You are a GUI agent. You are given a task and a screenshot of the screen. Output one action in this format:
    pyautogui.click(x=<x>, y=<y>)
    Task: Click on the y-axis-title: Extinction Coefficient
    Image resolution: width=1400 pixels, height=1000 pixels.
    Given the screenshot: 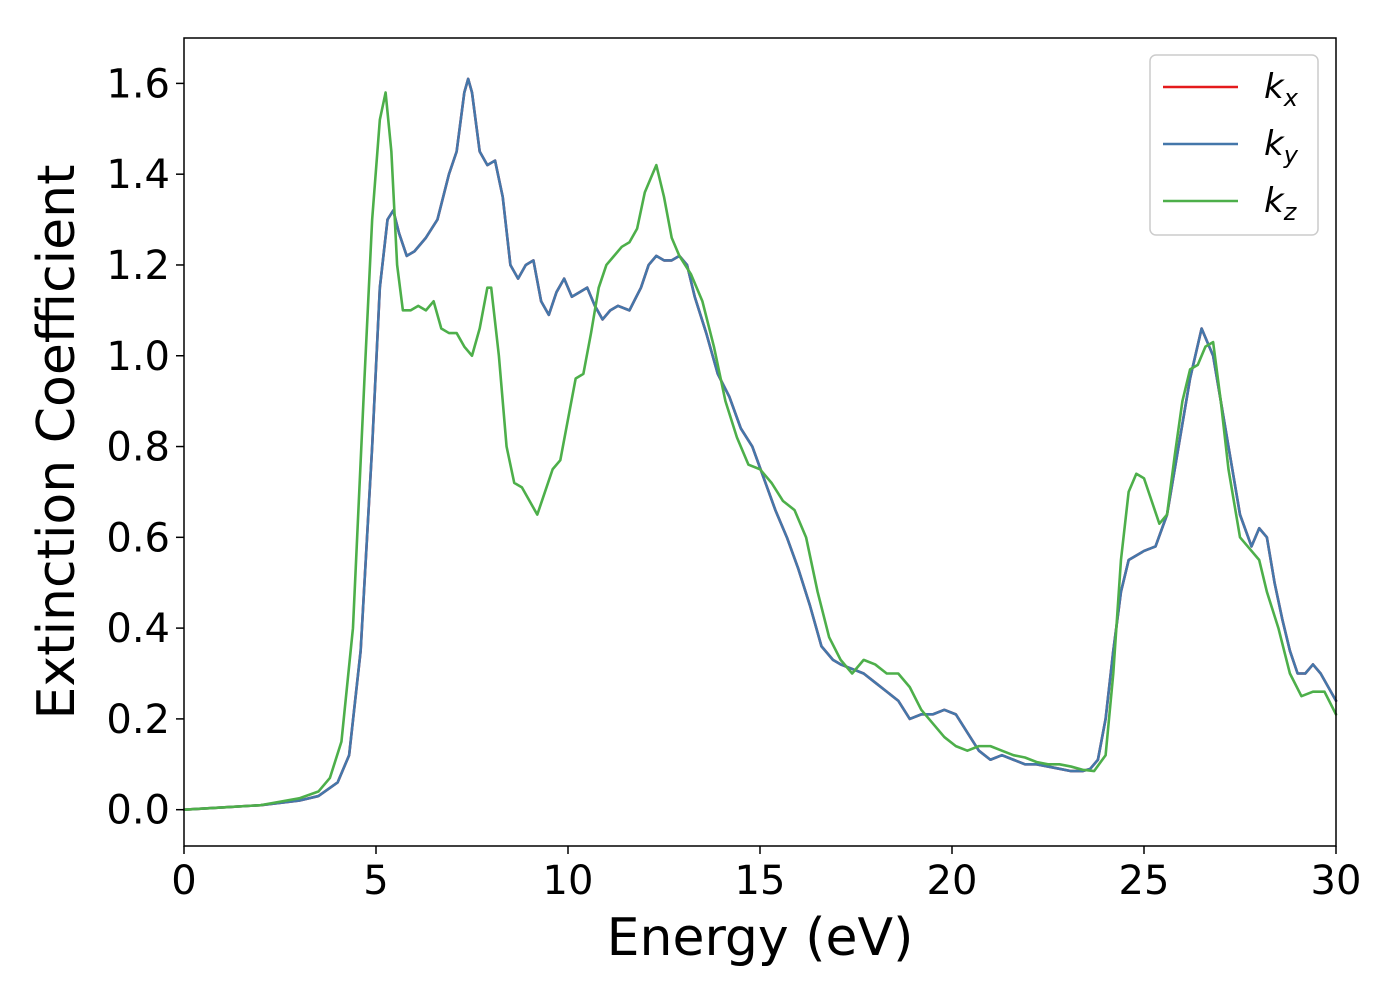 What is the action you would take?
    pyautogui.click(x=57, y=442)
    